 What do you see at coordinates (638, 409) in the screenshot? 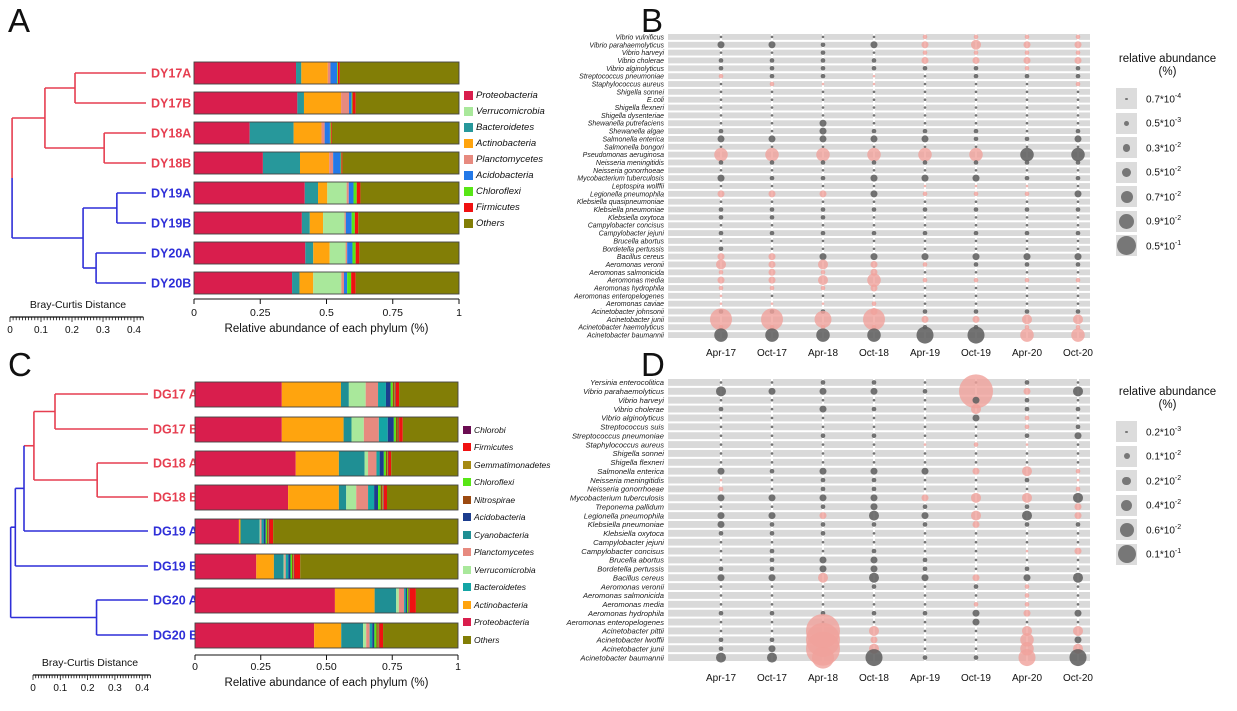
I see `species-label: Vibrio cholerae` at bounding box center [638, 409].